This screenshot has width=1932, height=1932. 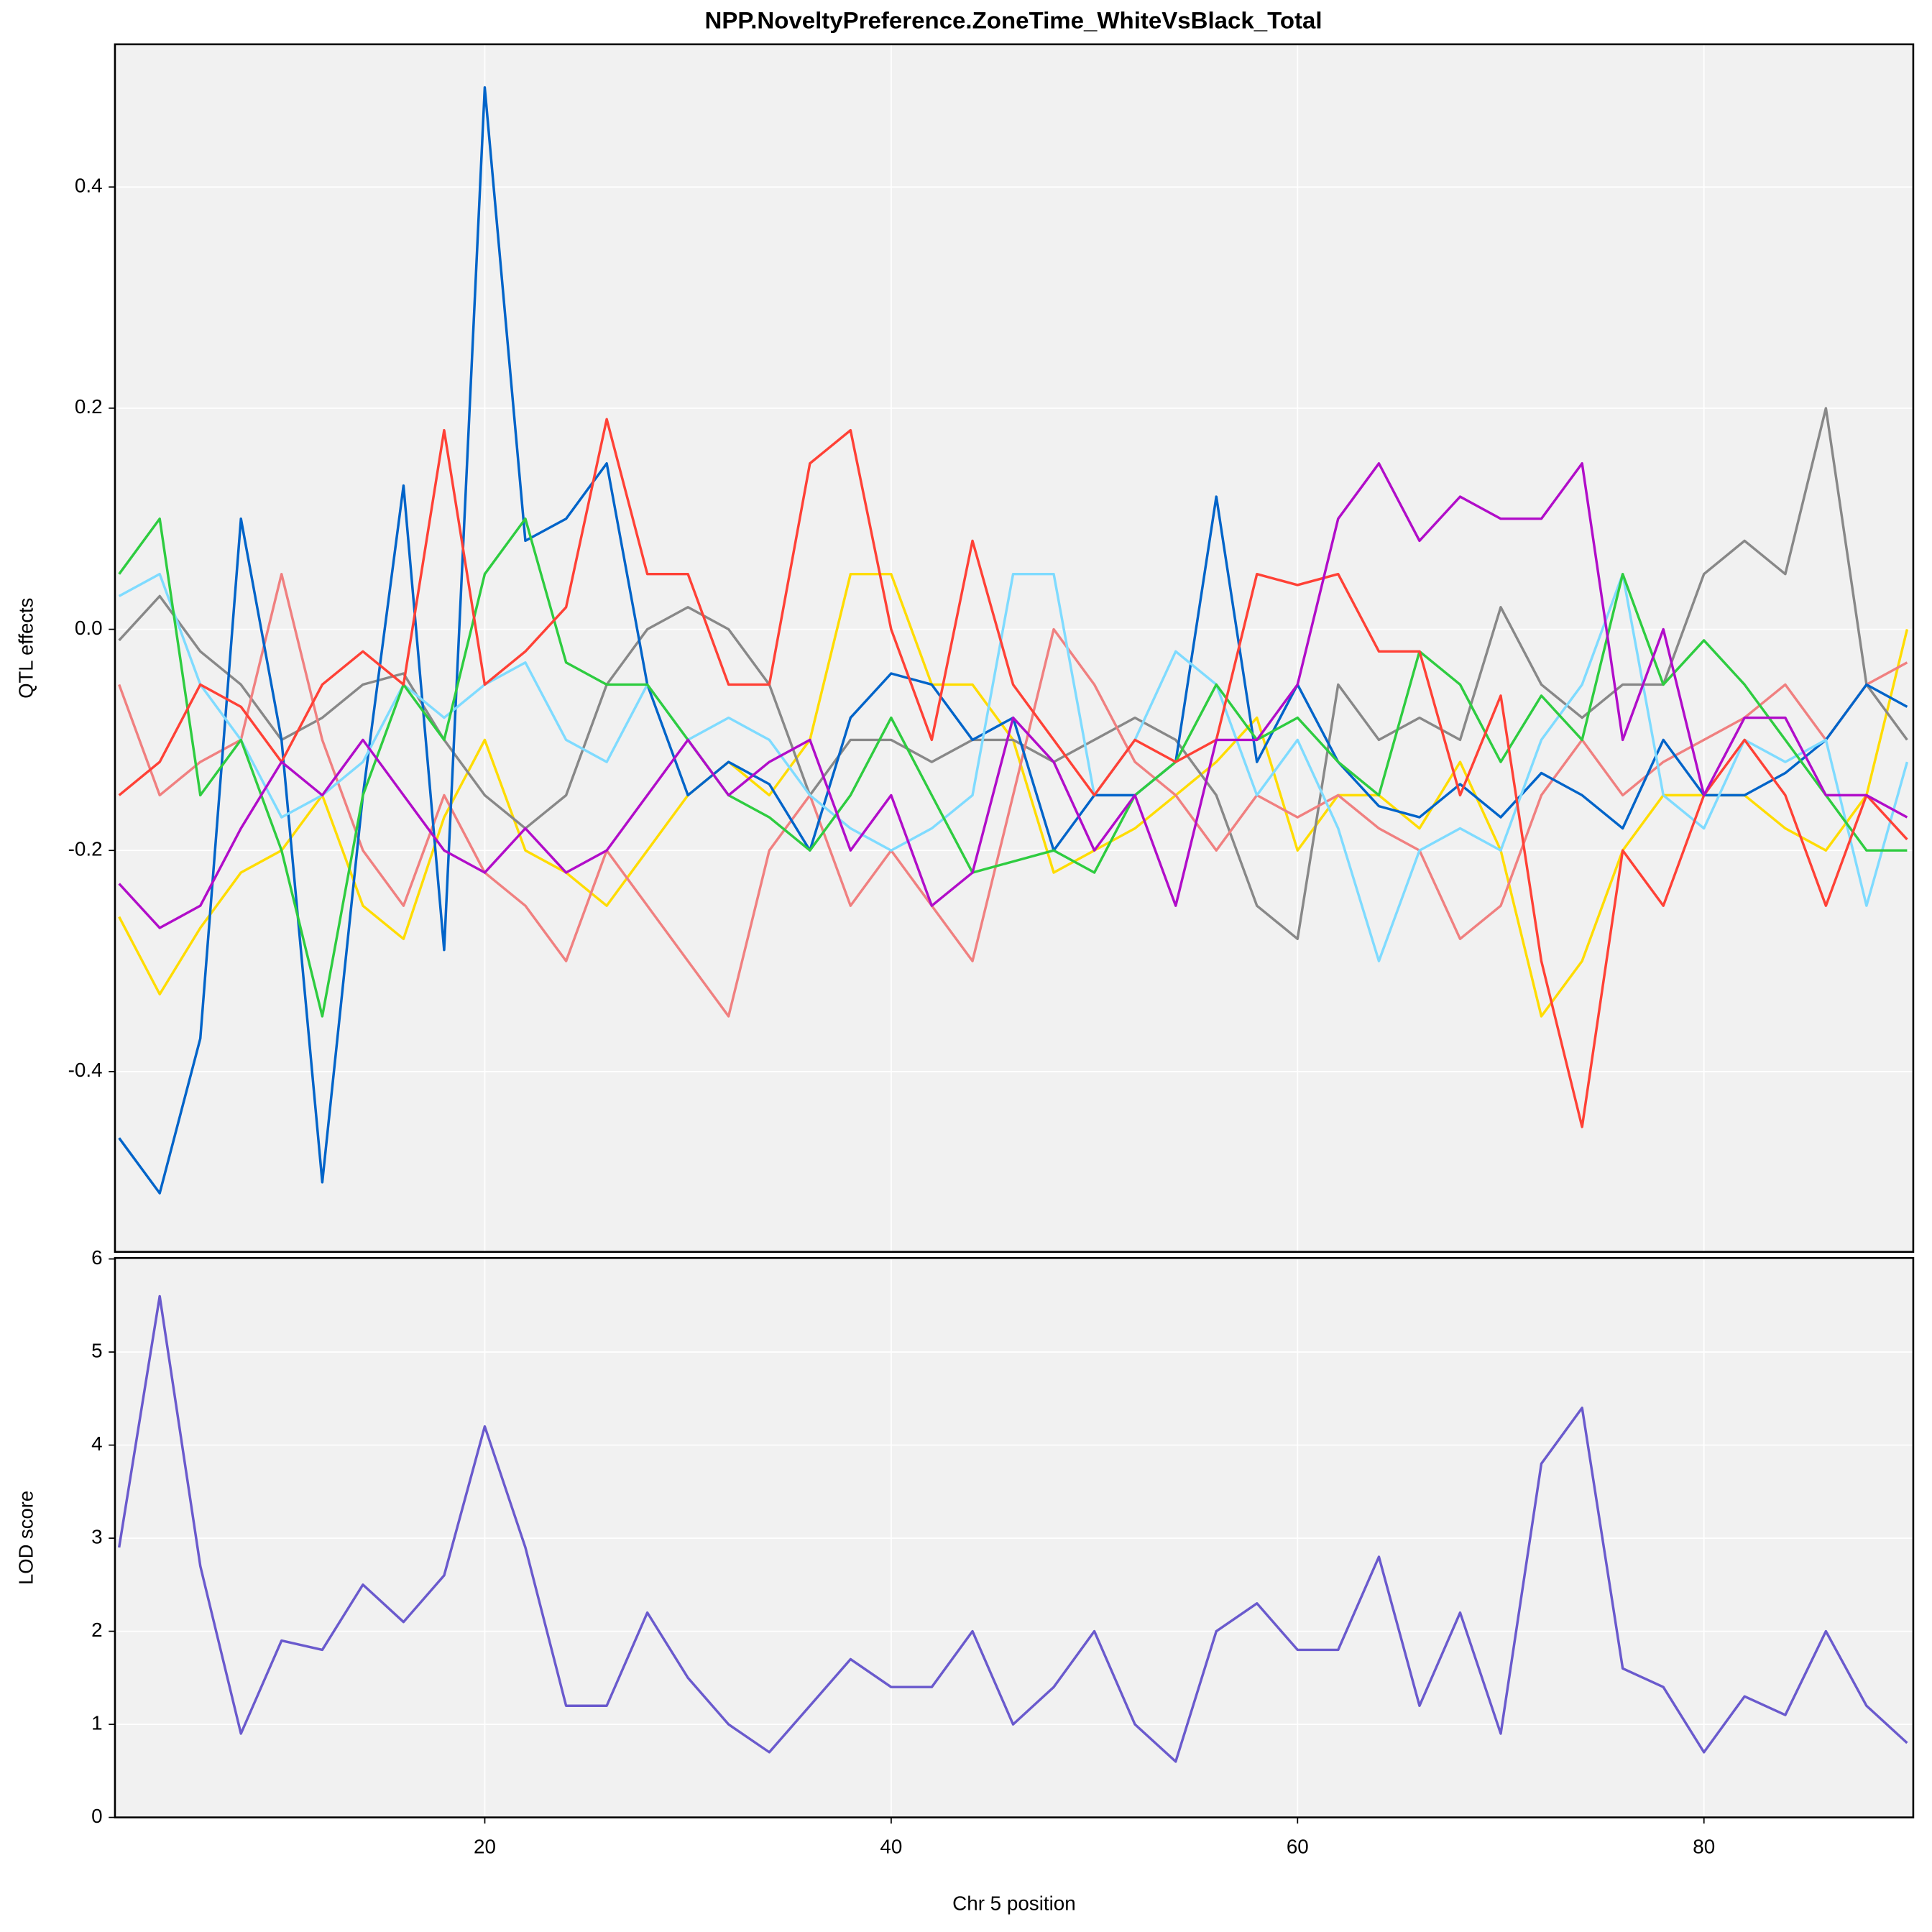 I want to click on x-tick-label: 60, so click(x=1298, y=1847).